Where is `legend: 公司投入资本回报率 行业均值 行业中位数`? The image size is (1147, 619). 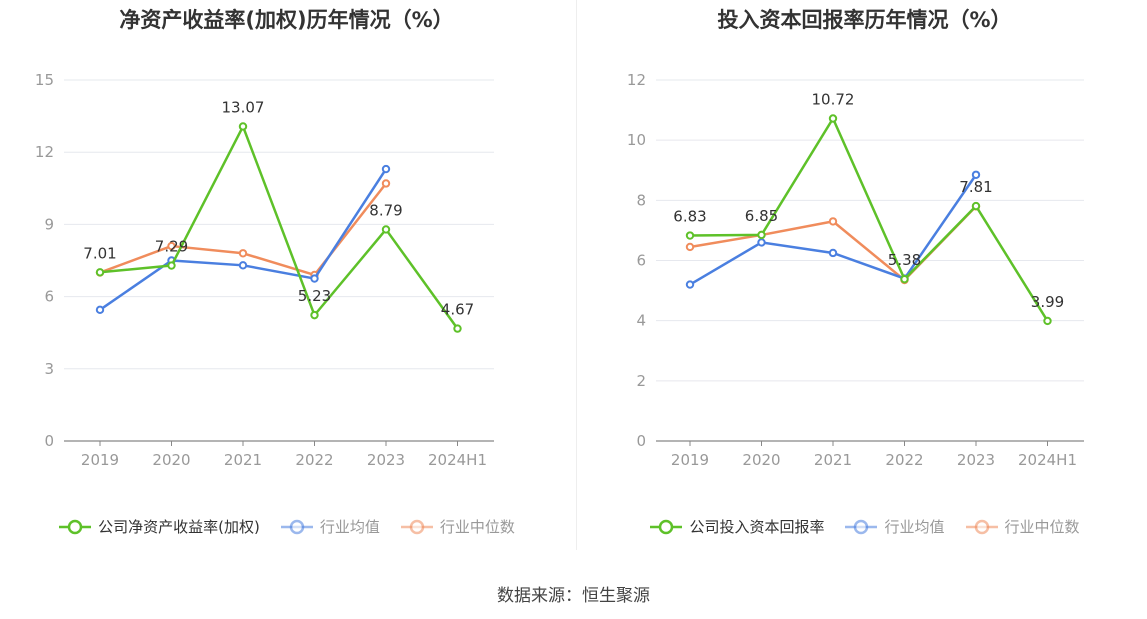 legend: 公司投入资本回报率 行业均值 行业中位数 is located at coordinates (862, 526).